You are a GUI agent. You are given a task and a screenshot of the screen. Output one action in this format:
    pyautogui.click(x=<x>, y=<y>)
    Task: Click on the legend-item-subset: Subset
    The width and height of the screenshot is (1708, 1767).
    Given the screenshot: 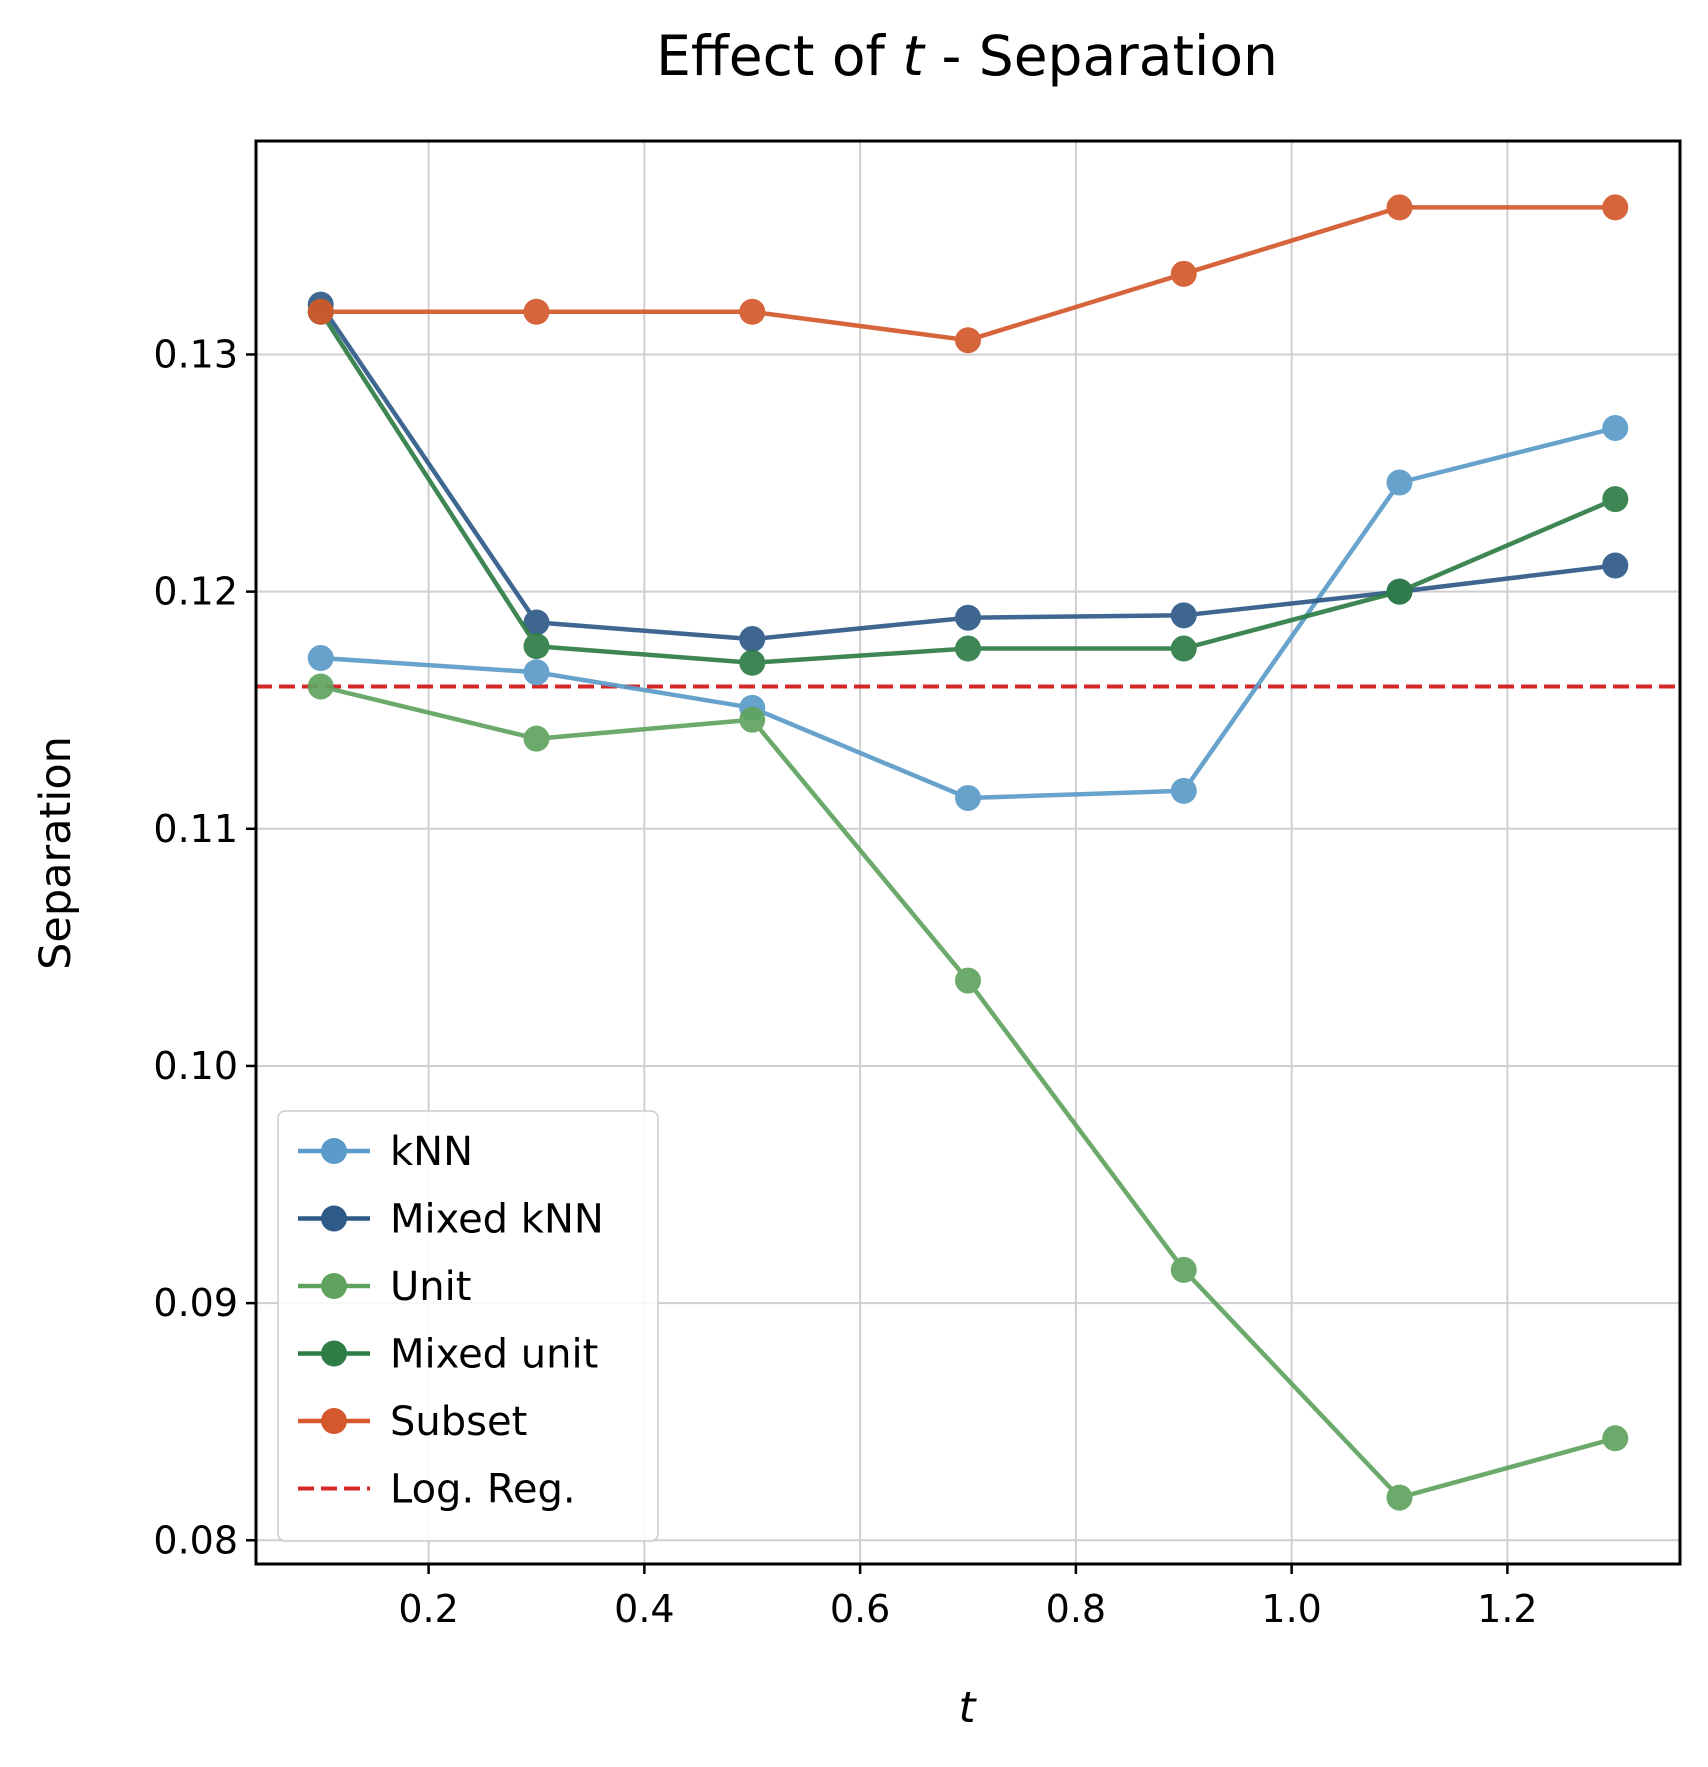 What is the action you would take?
    pyautogui.click(x=412, y=1422)
    